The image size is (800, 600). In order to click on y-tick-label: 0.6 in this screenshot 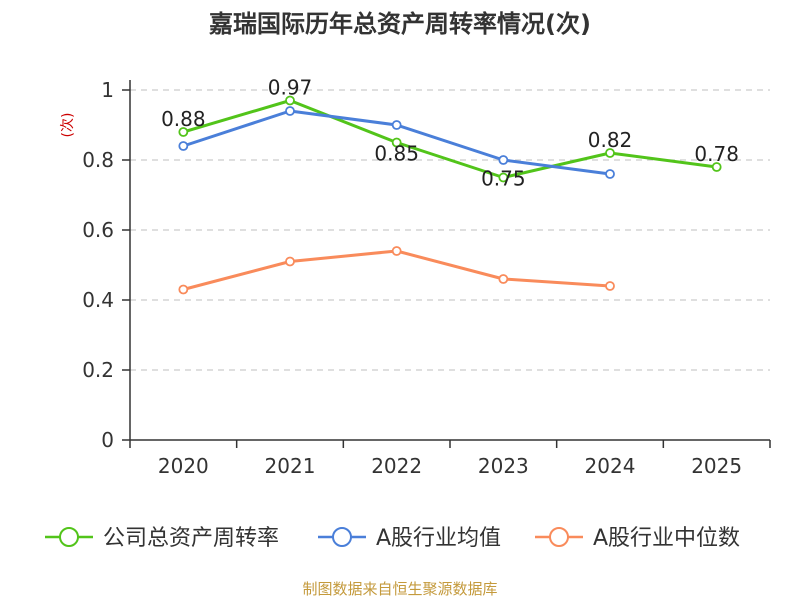, I will do `click(98, 230)`.